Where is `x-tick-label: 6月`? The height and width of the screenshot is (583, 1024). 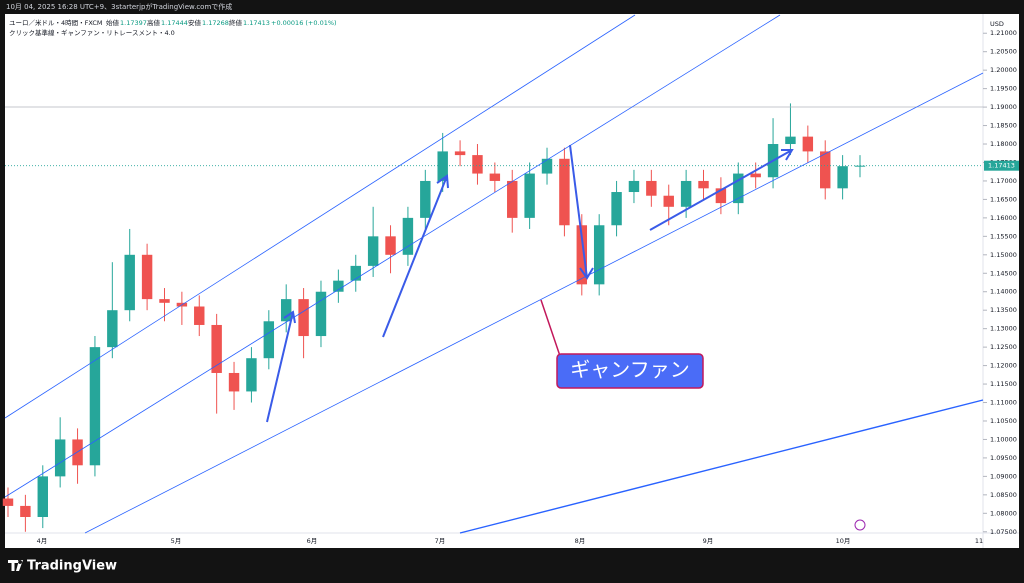
x-tick-label: 6月 is located at coordinates (312, 541).